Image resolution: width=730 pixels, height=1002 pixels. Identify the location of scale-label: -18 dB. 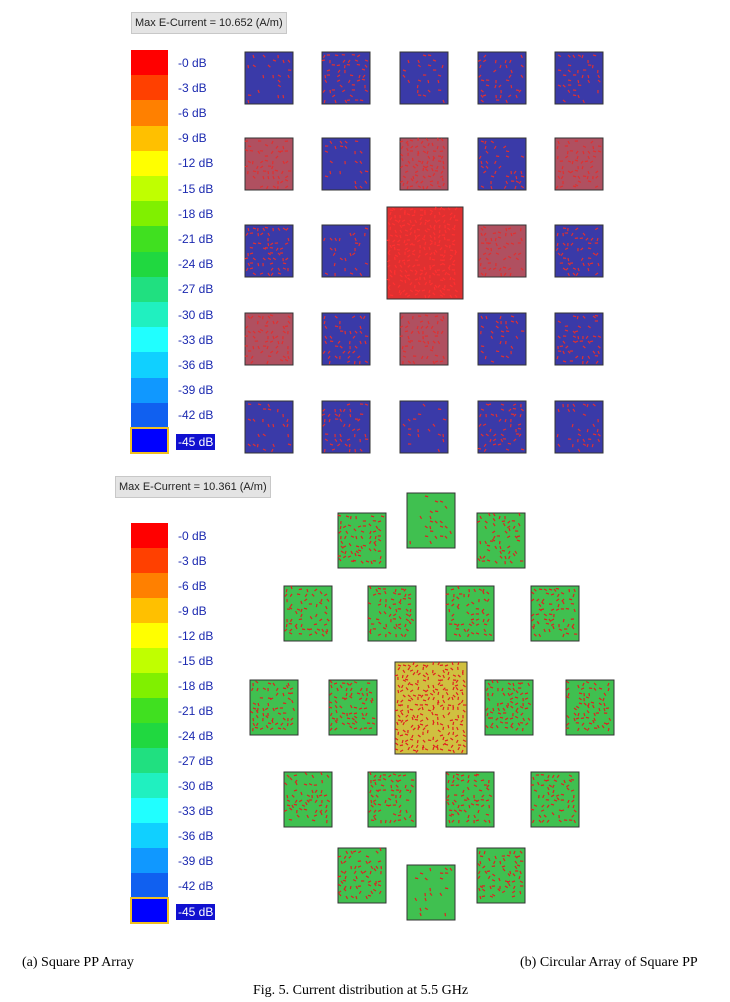
(196, 213).